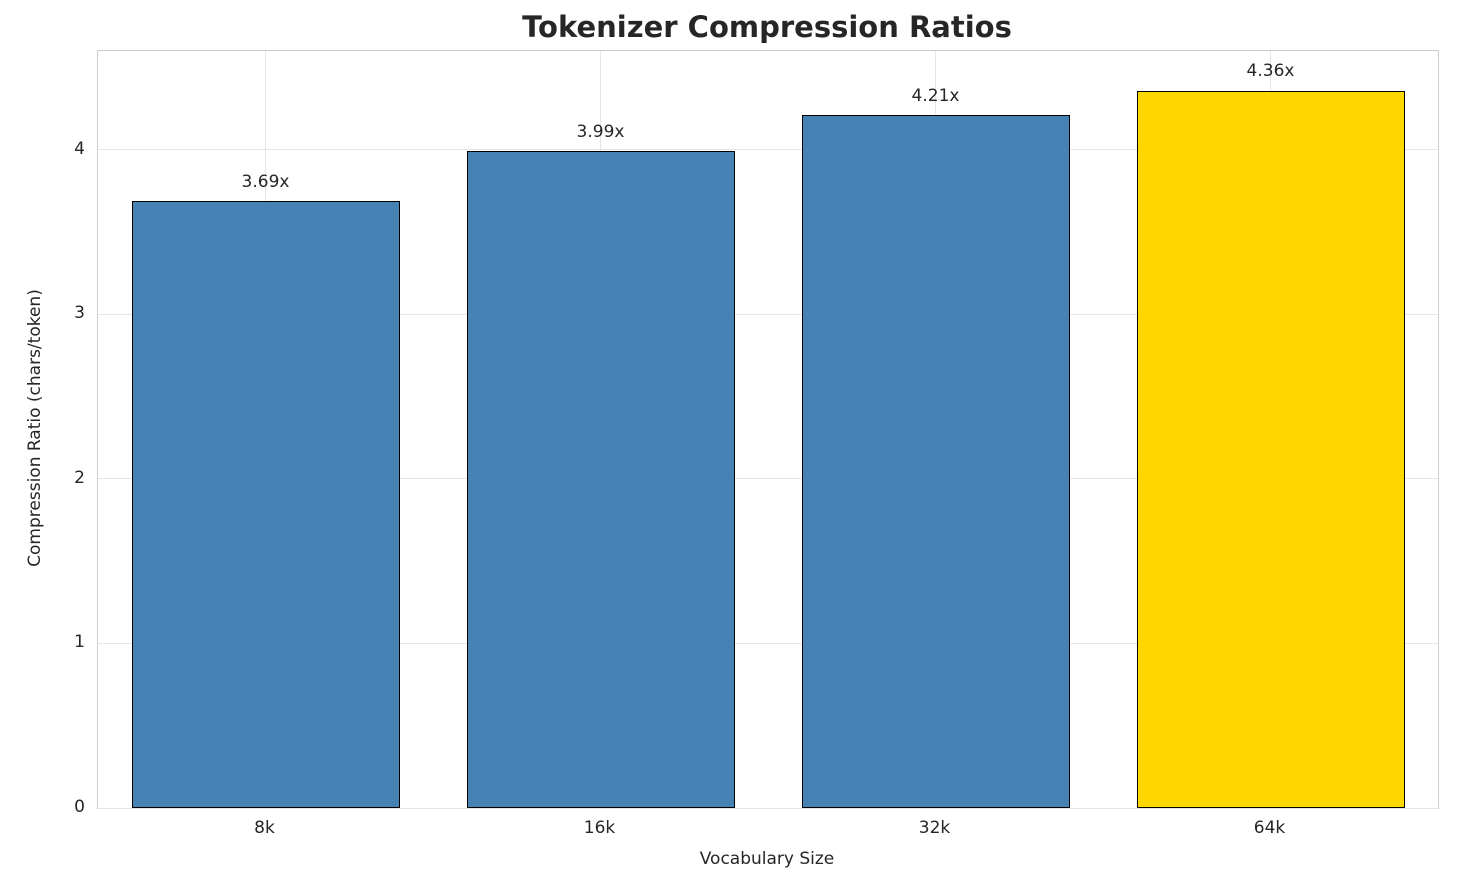 The height and width of the screenshot is (885, 1483). What do you see at coordinates (767, 859) in the screenshot?
I see `x-axis-label: Vocabulary Size` at bounding box center [767, 859].